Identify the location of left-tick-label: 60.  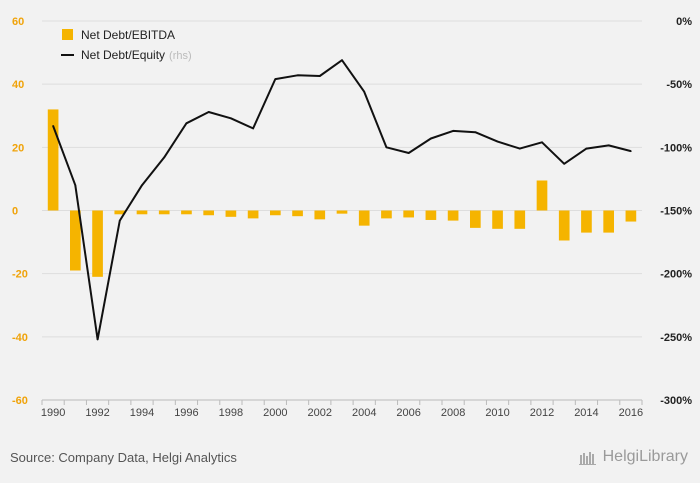
(18, 22).